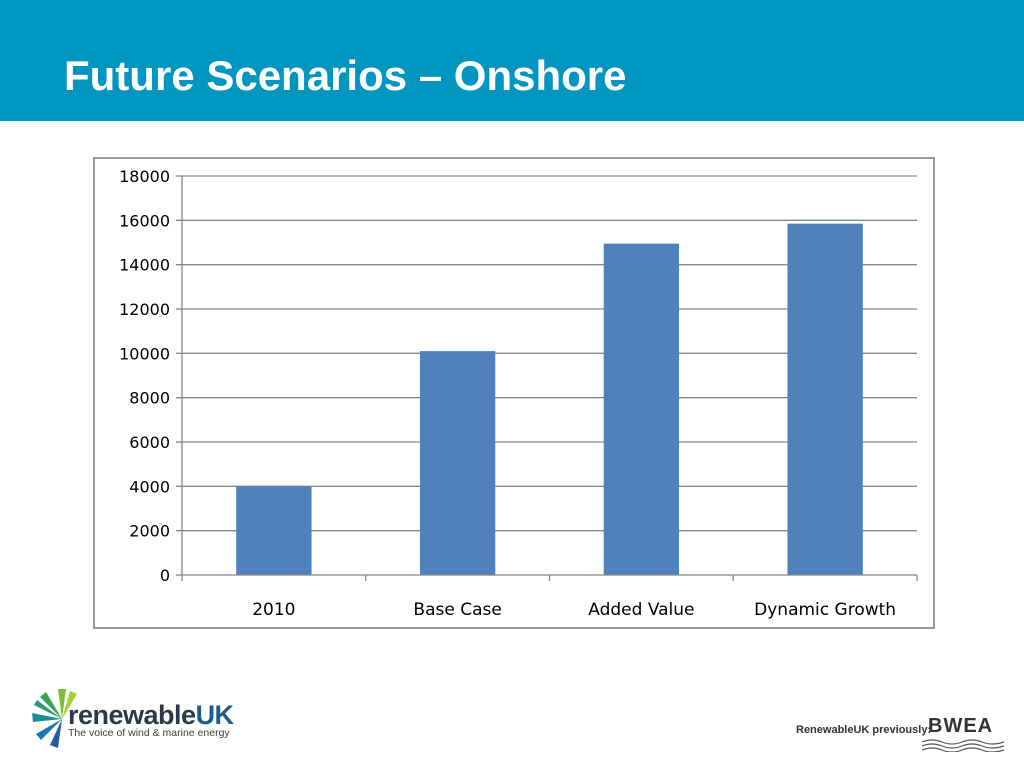 The height and width of the screenshot is (768, 1024). What do you see at coordinates (149, 398) in the screenshot?
I see `y-tick-label: 8000` at bounding box center [149, 398].